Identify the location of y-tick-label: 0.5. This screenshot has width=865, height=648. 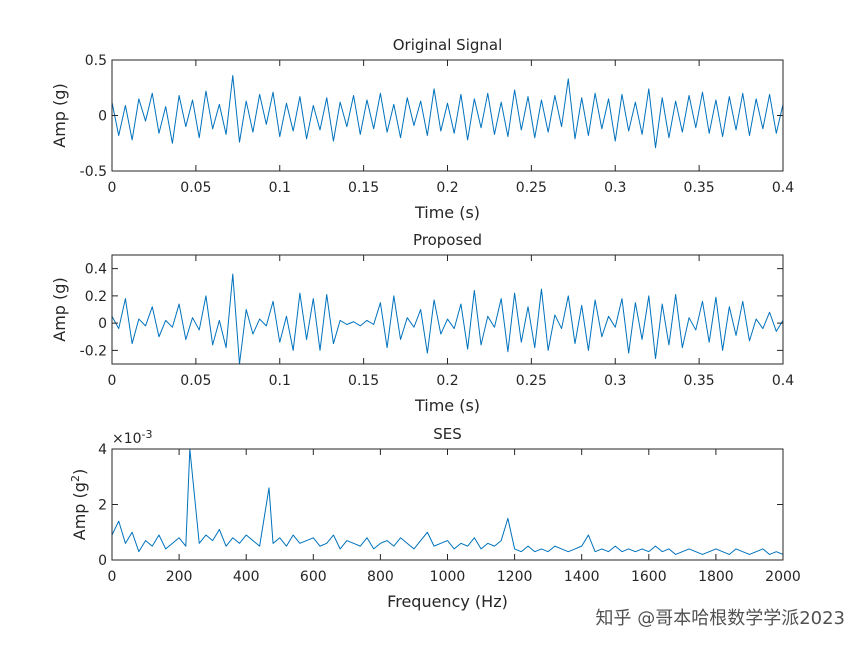
(96, 61).